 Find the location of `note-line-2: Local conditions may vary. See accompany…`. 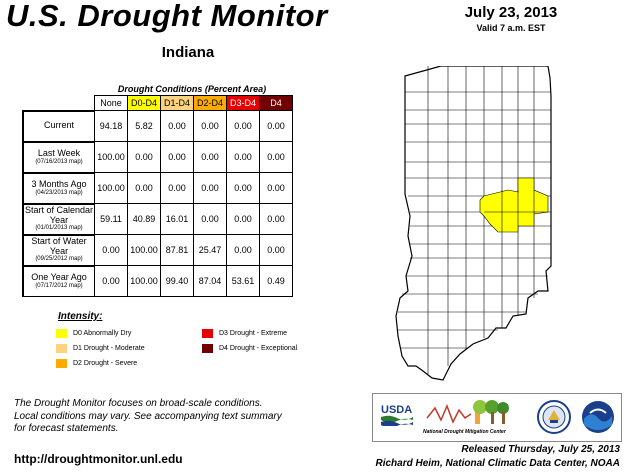

note-line-2: Local conditions may vary. See accompany… is located at coordinates (148, 416).